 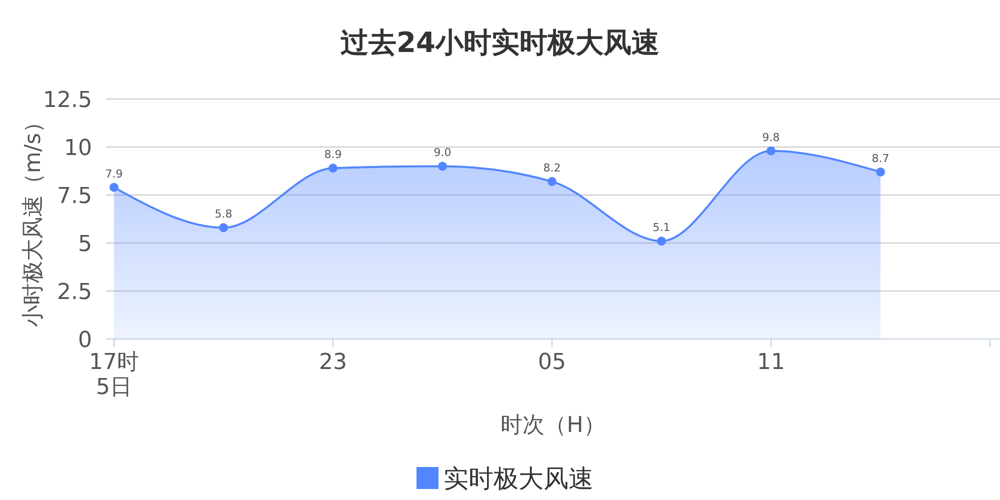 What do you see at coordinates (552, 362) in the screenshot?
I see `x-tick-label: 05` at bounding box center [552, 362].